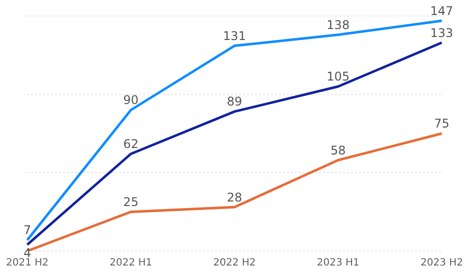 This screenshot has width=469, height=277. What do you see at coordinates (234, 35) in the screenshot?
I see `data-label: 131` at bounding box center [234, 35].